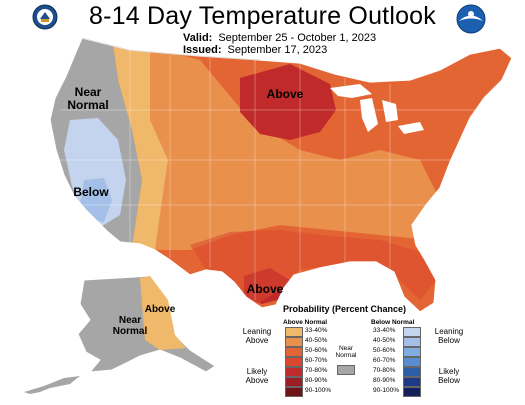 The width and height of the screenshot is (525, 405). What do you see at coordinates (471, 19) in the screenshot?
I see `noaa-logo-icon` at bounding box center [471, 19].